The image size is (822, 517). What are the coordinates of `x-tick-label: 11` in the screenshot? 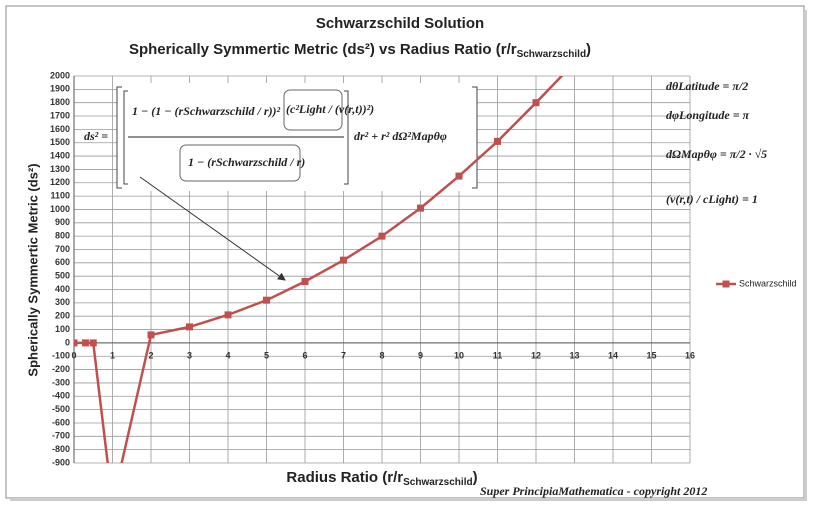 It's located at (498, 355).